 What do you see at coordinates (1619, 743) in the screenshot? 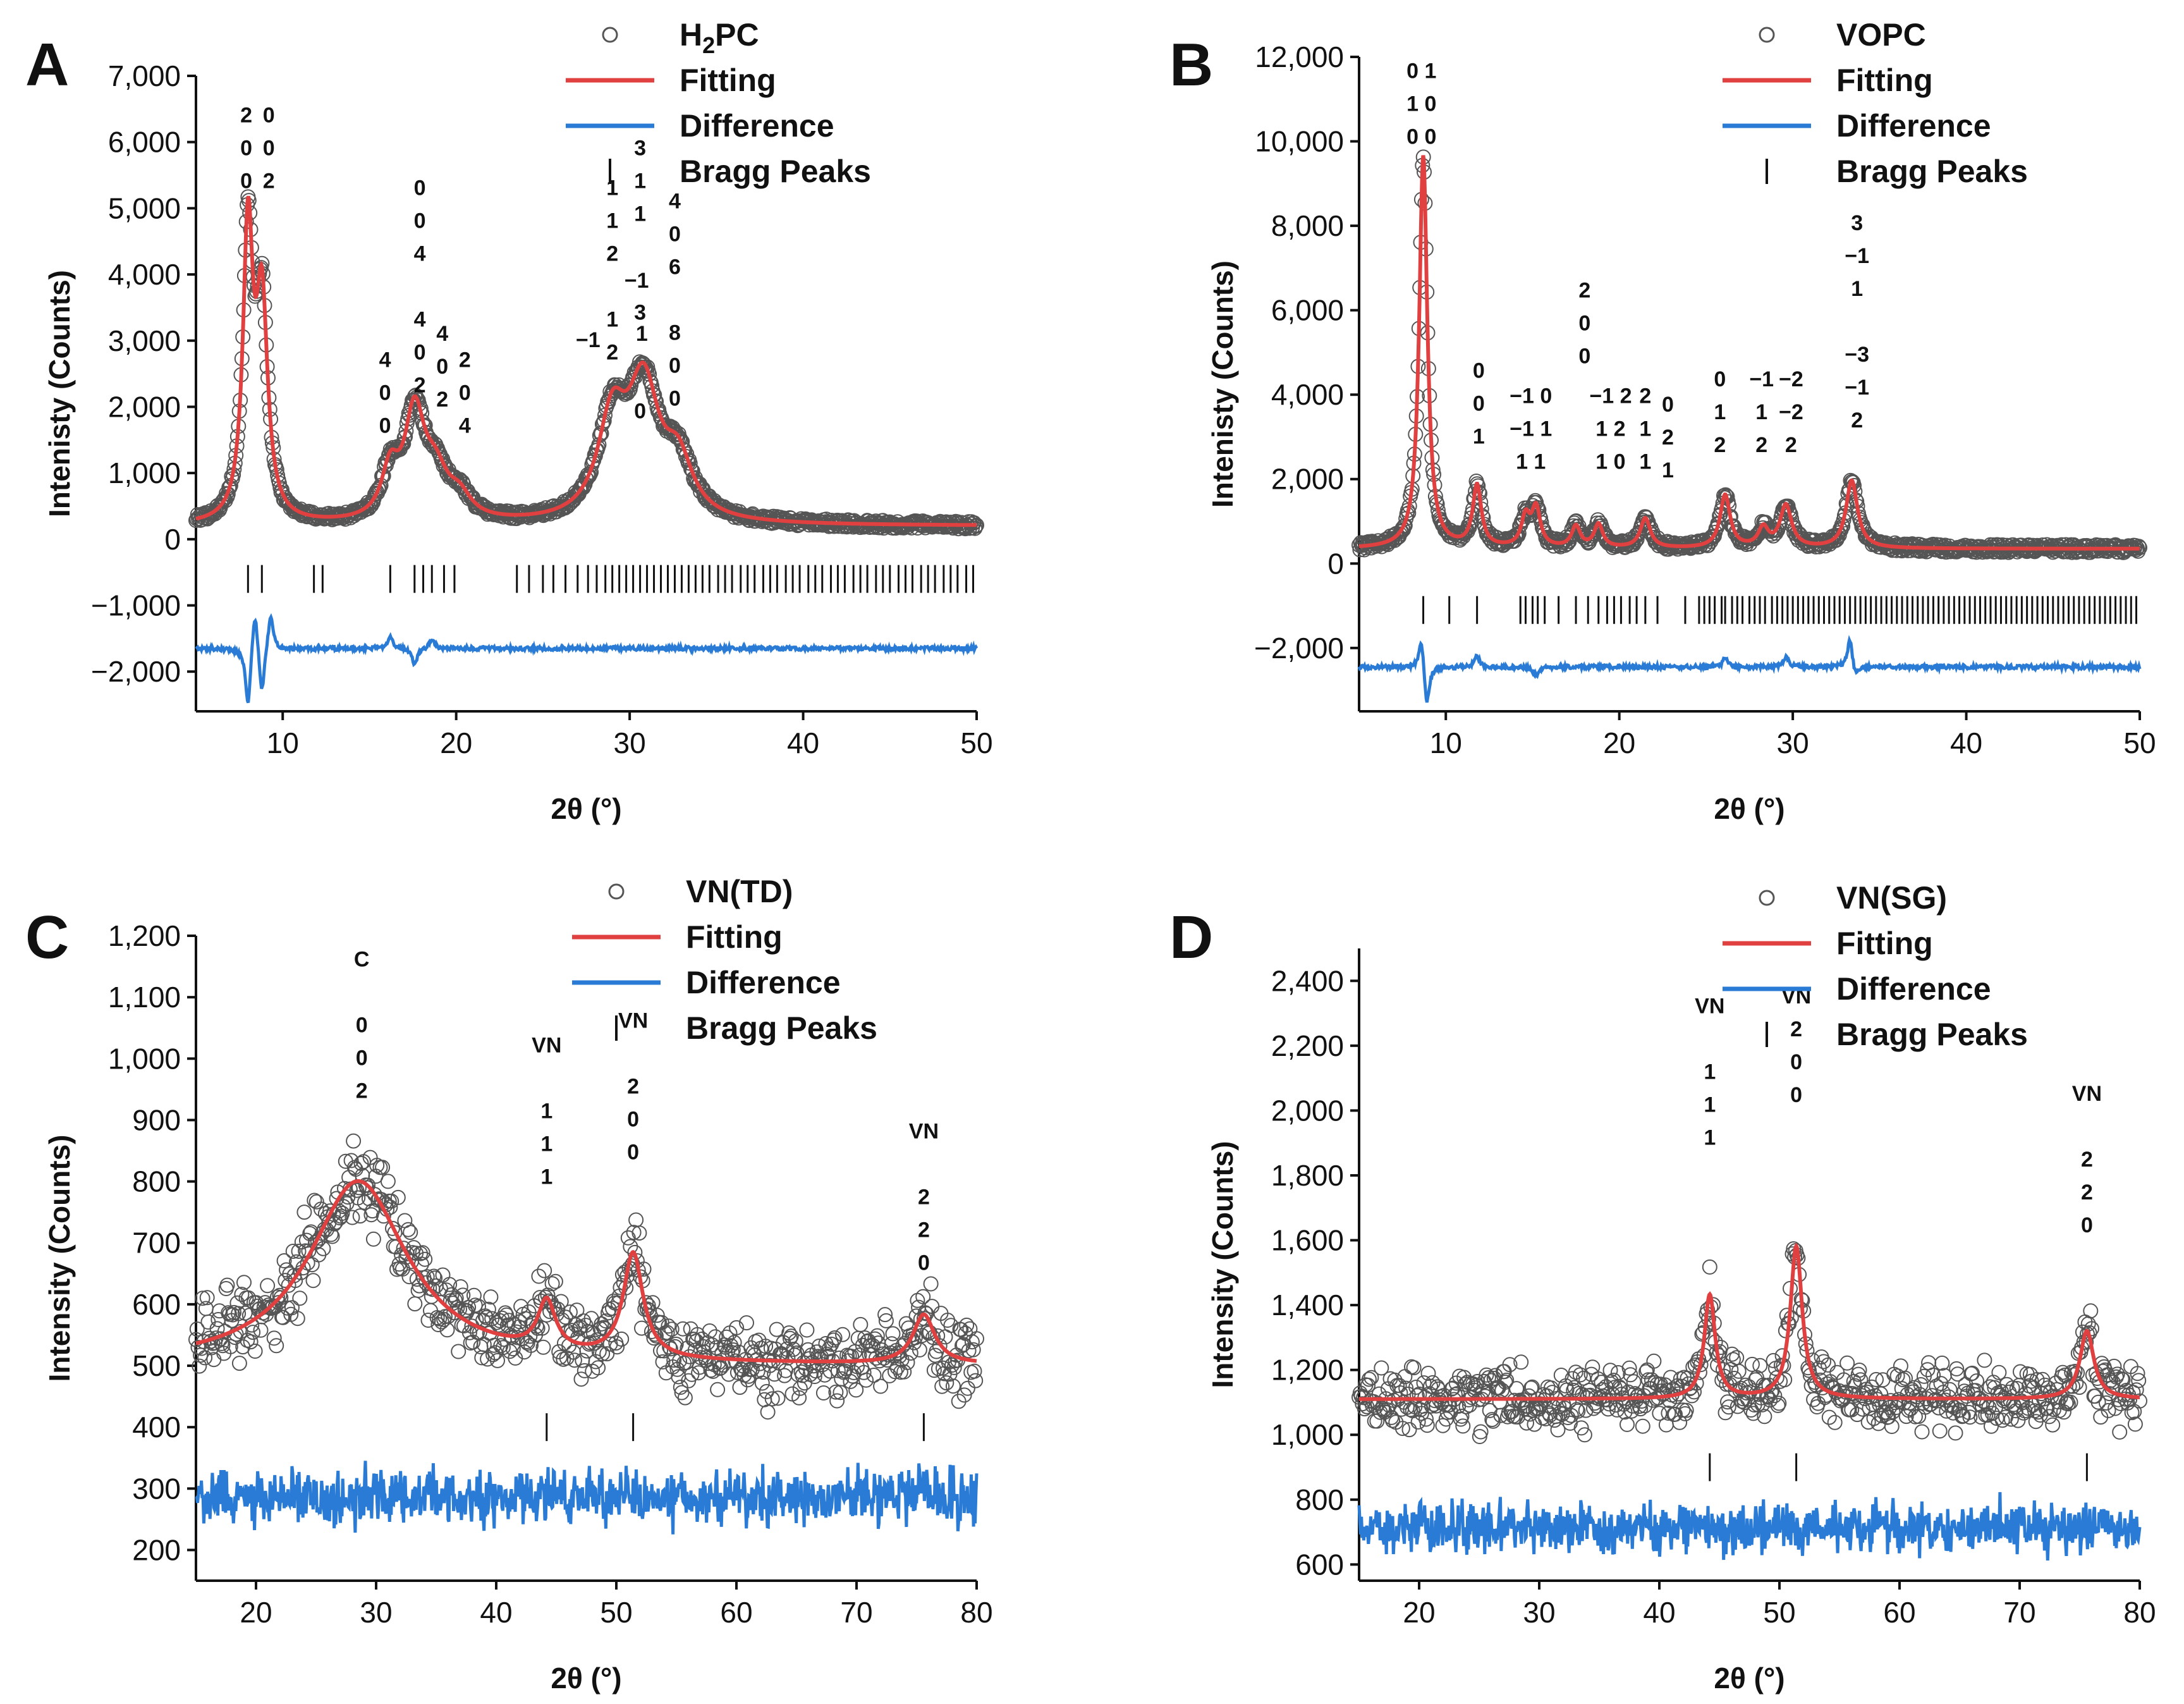
I see `x-tick-label: 20` at bounding box center [1619, 743].